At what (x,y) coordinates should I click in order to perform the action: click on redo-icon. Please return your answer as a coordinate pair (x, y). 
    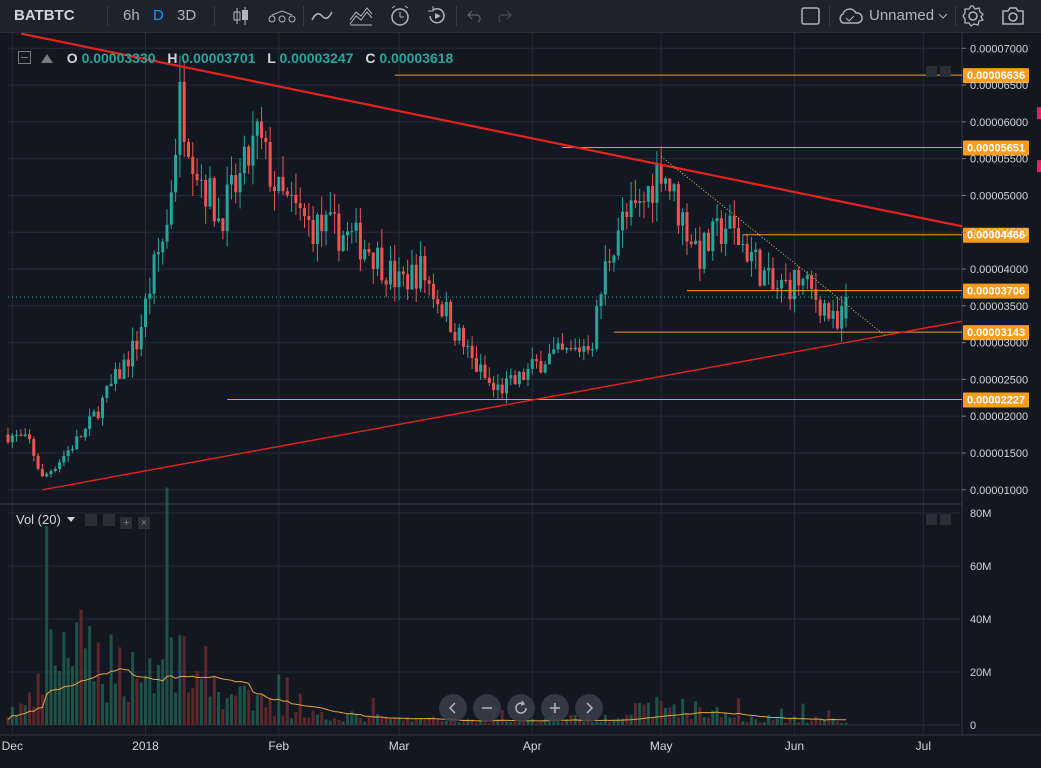
    Looking at the image, I should click on (504, 25).